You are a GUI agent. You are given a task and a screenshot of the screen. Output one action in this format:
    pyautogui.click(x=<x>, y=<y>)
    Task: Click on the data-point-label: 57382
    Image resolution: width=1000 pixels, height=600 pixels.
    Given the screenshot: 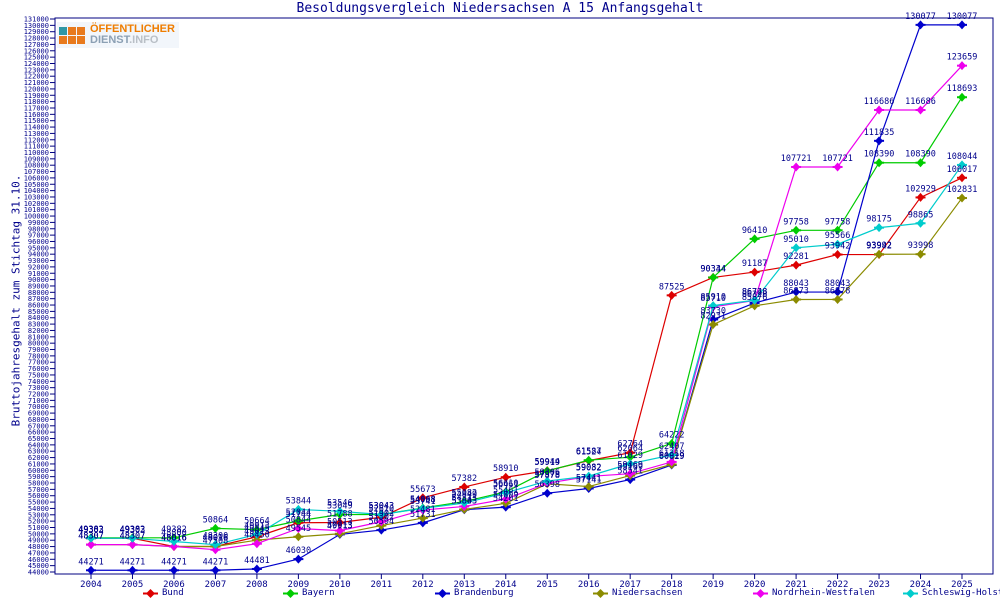 What is the action you would take?
    pyautogui.click(x=464, y=479)
    